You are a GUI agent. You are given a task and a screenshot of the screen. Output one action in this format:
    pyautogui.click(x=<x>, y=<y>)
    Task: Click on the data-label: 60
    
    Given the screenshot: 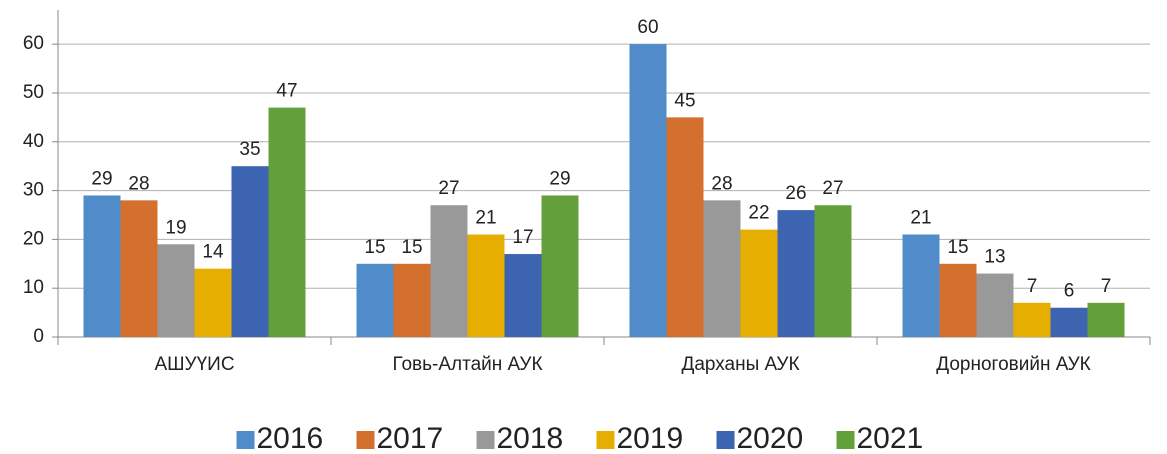 What is the action you would take?
    pyautogui.click(x=647, y=27)
    